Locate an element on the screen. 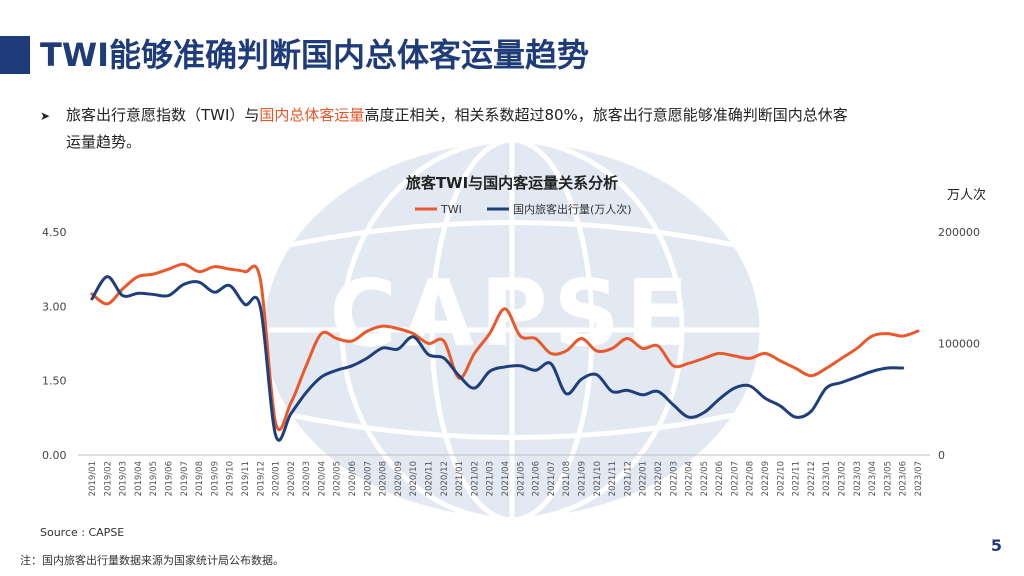 This screenshot has width=1024, height=576. right-axis-tick: 100000 is located at coordinates (959, 344).